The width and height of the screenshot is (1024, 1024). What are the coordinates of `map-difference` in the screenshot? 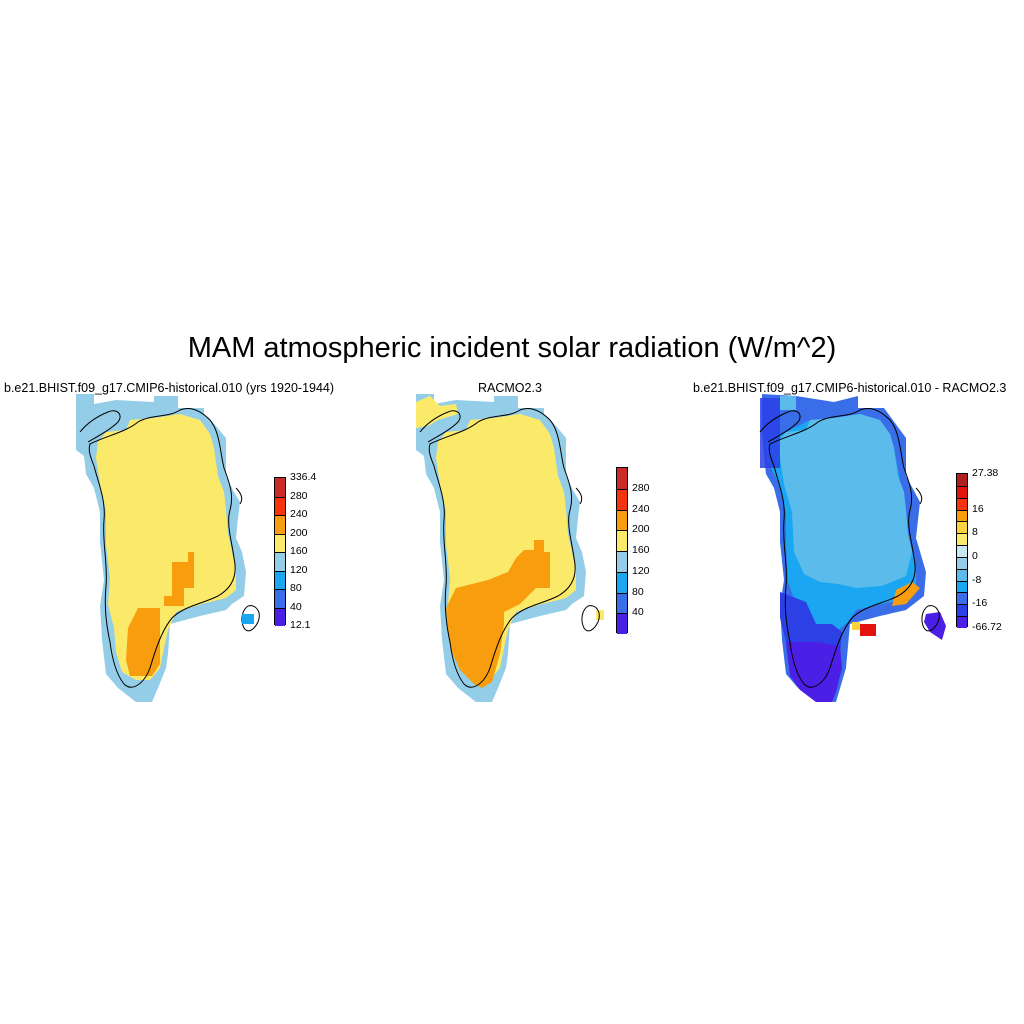 It's located at (852, 548).